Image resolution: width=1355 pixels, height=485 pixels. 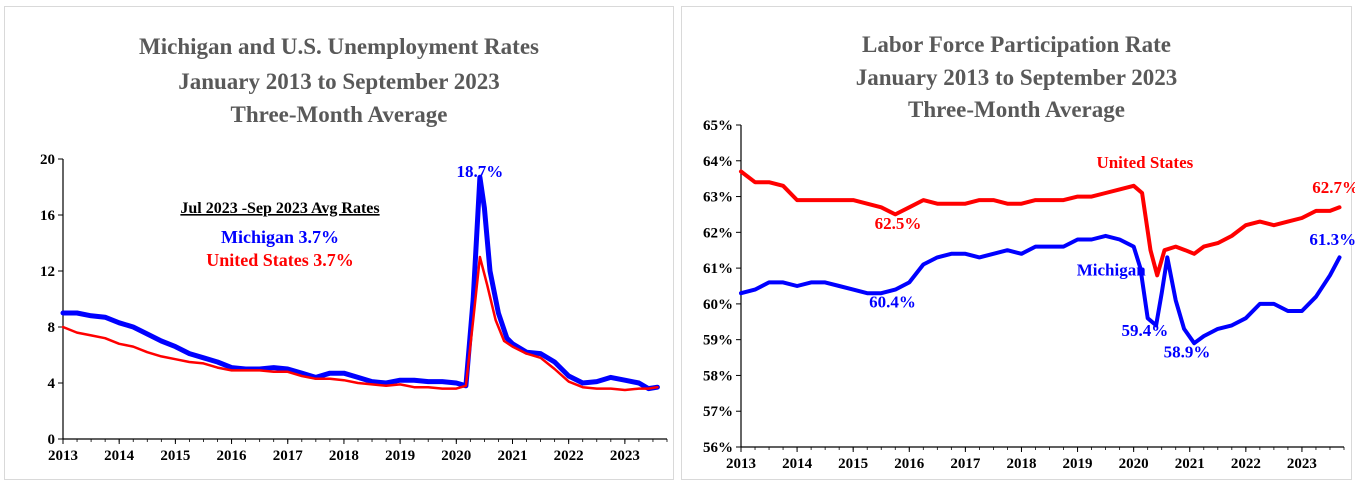 I want to click on data-label: 61.3%, so click(x=1332, y=239).